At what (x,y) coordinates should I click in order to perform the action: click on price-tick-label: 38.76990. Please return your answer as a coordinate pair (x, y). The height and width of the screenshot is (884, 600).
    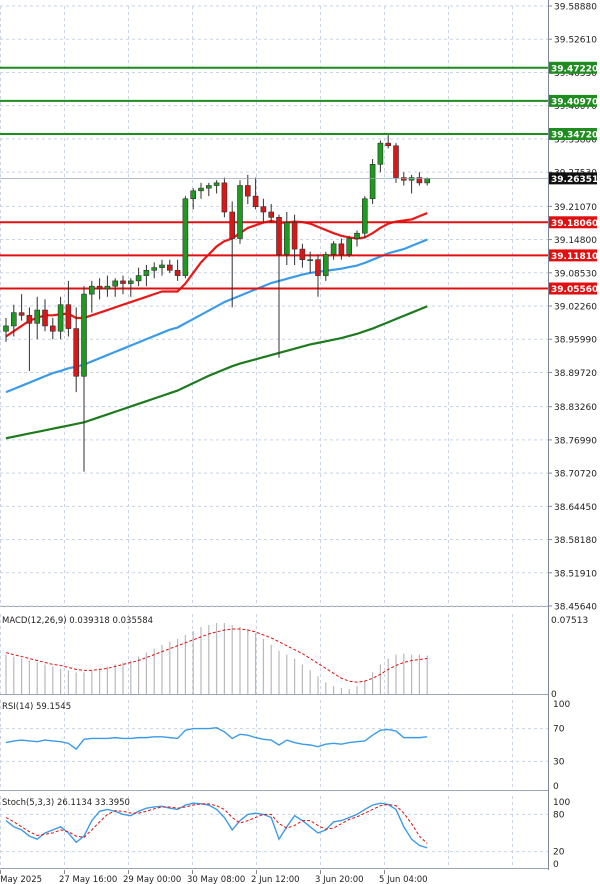
    Looking at the image, I should click on (575, 441).